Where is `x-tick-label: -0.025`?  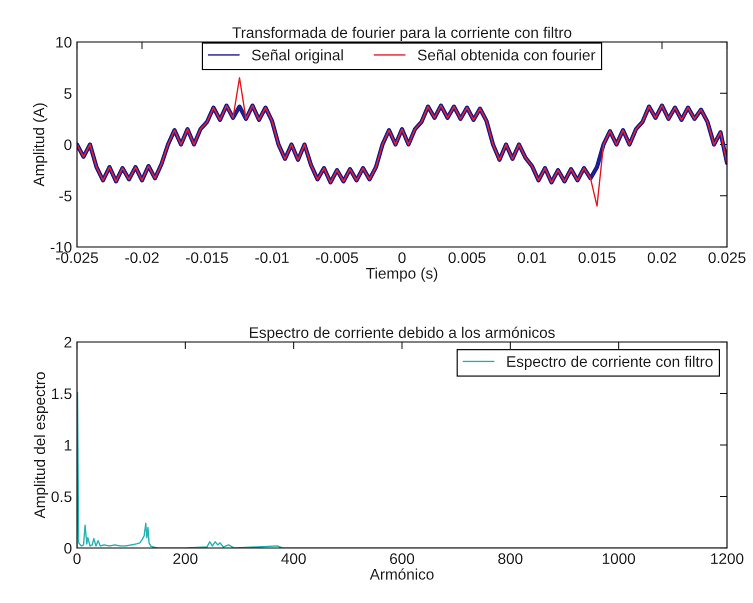 x-tick-label: -0.025 is located at coordinates (77, 258).